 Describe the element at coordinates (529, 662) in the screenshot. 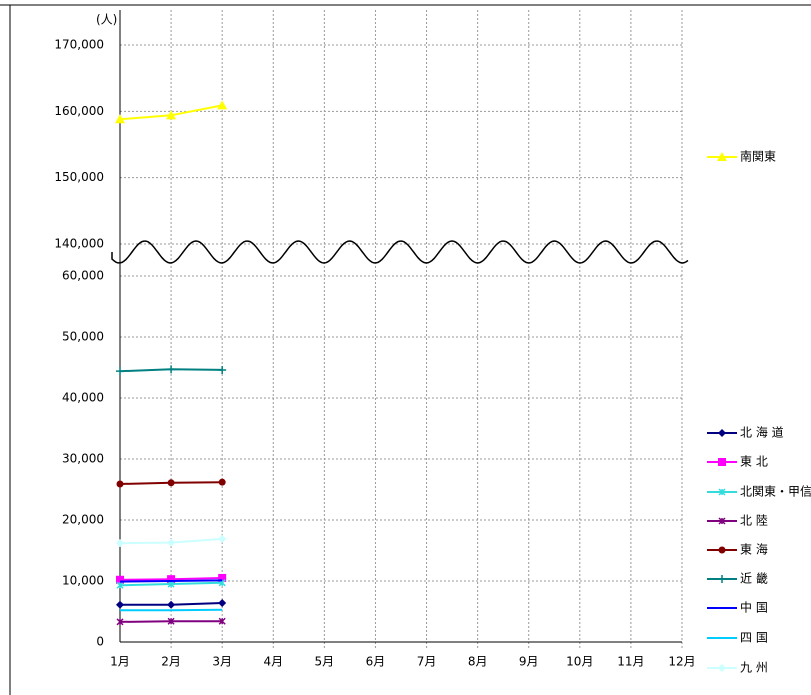

I see `x-tick-label: 9月` at that location.